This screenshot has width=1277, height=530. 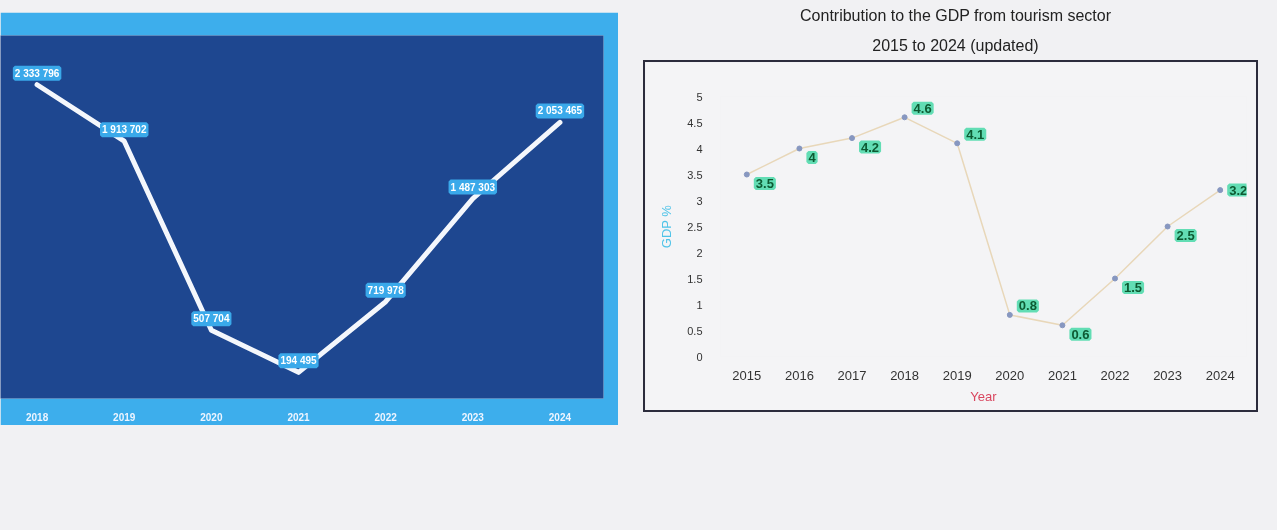 I want to click on x-tick-label: 2016, so click(x=799, y=375).